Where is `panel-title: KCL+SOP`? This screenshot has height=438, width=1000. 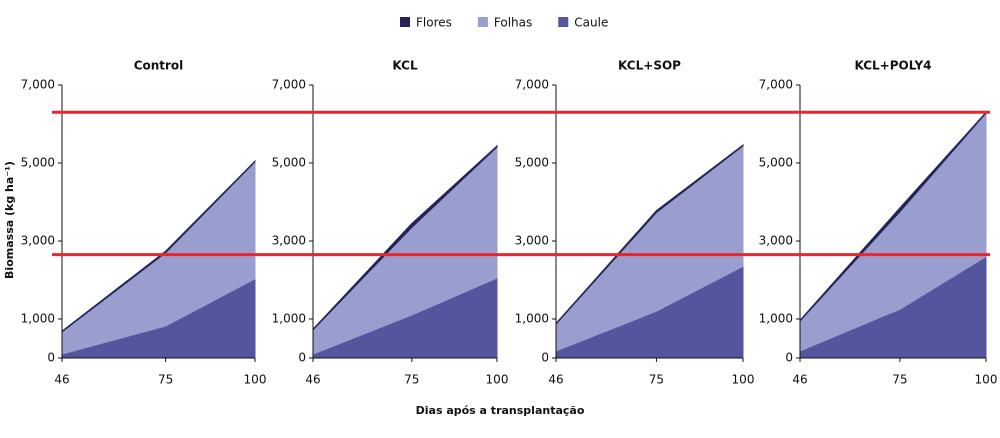 panel-title: KCL+SOP is located at coordinates (649, 66).